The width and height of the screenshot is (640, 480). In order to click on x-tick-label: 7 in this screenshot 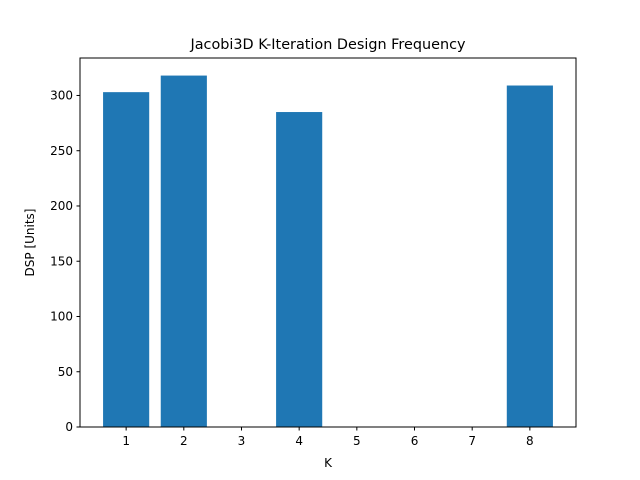, I will do `click(472, 441)`.